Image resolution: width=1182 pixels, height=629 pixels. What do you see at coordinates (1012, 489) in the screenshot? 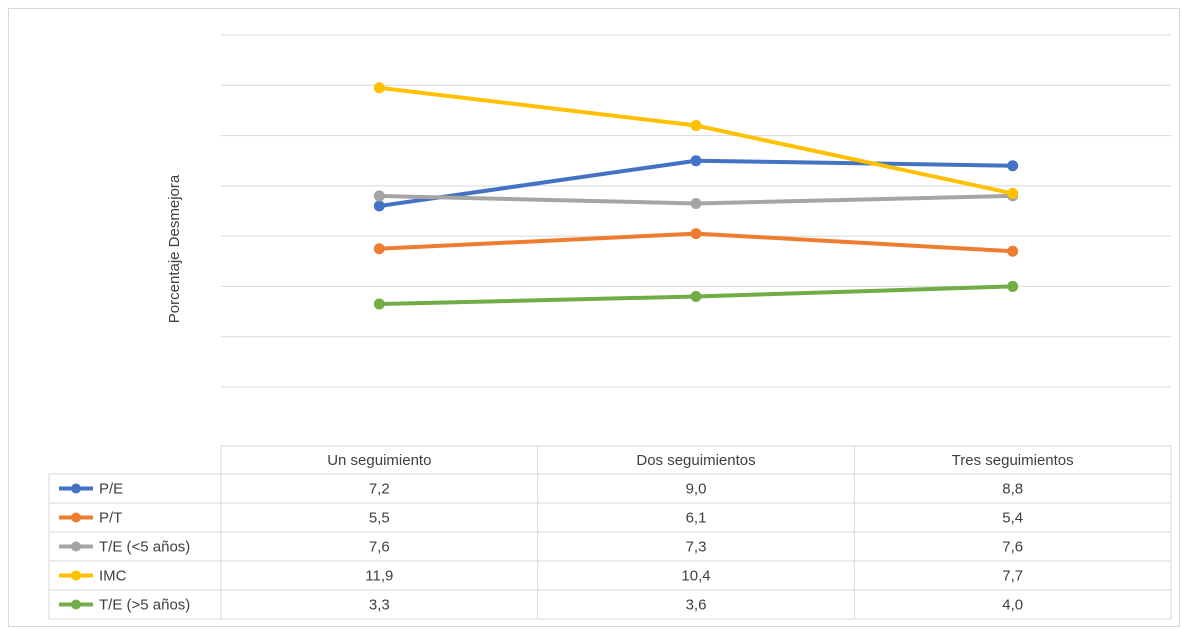
I see `table-cell-value: 8,8` at bounding box center [1012, 489].